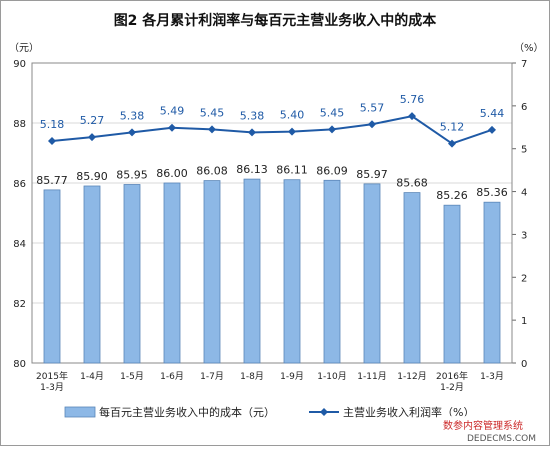  I want to click on bar-value-label: 86.08, so click(212, 171).